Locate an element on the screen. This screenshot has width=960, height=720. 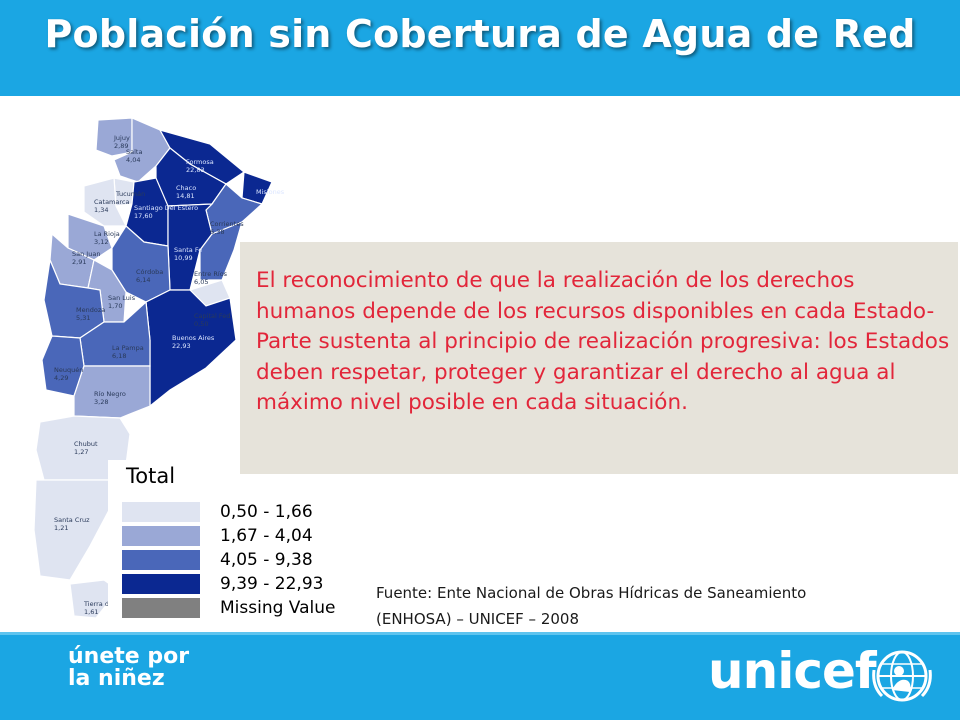
province-label-la-pampa: La Pampa 6,18 is located at coordinates (128, 352).